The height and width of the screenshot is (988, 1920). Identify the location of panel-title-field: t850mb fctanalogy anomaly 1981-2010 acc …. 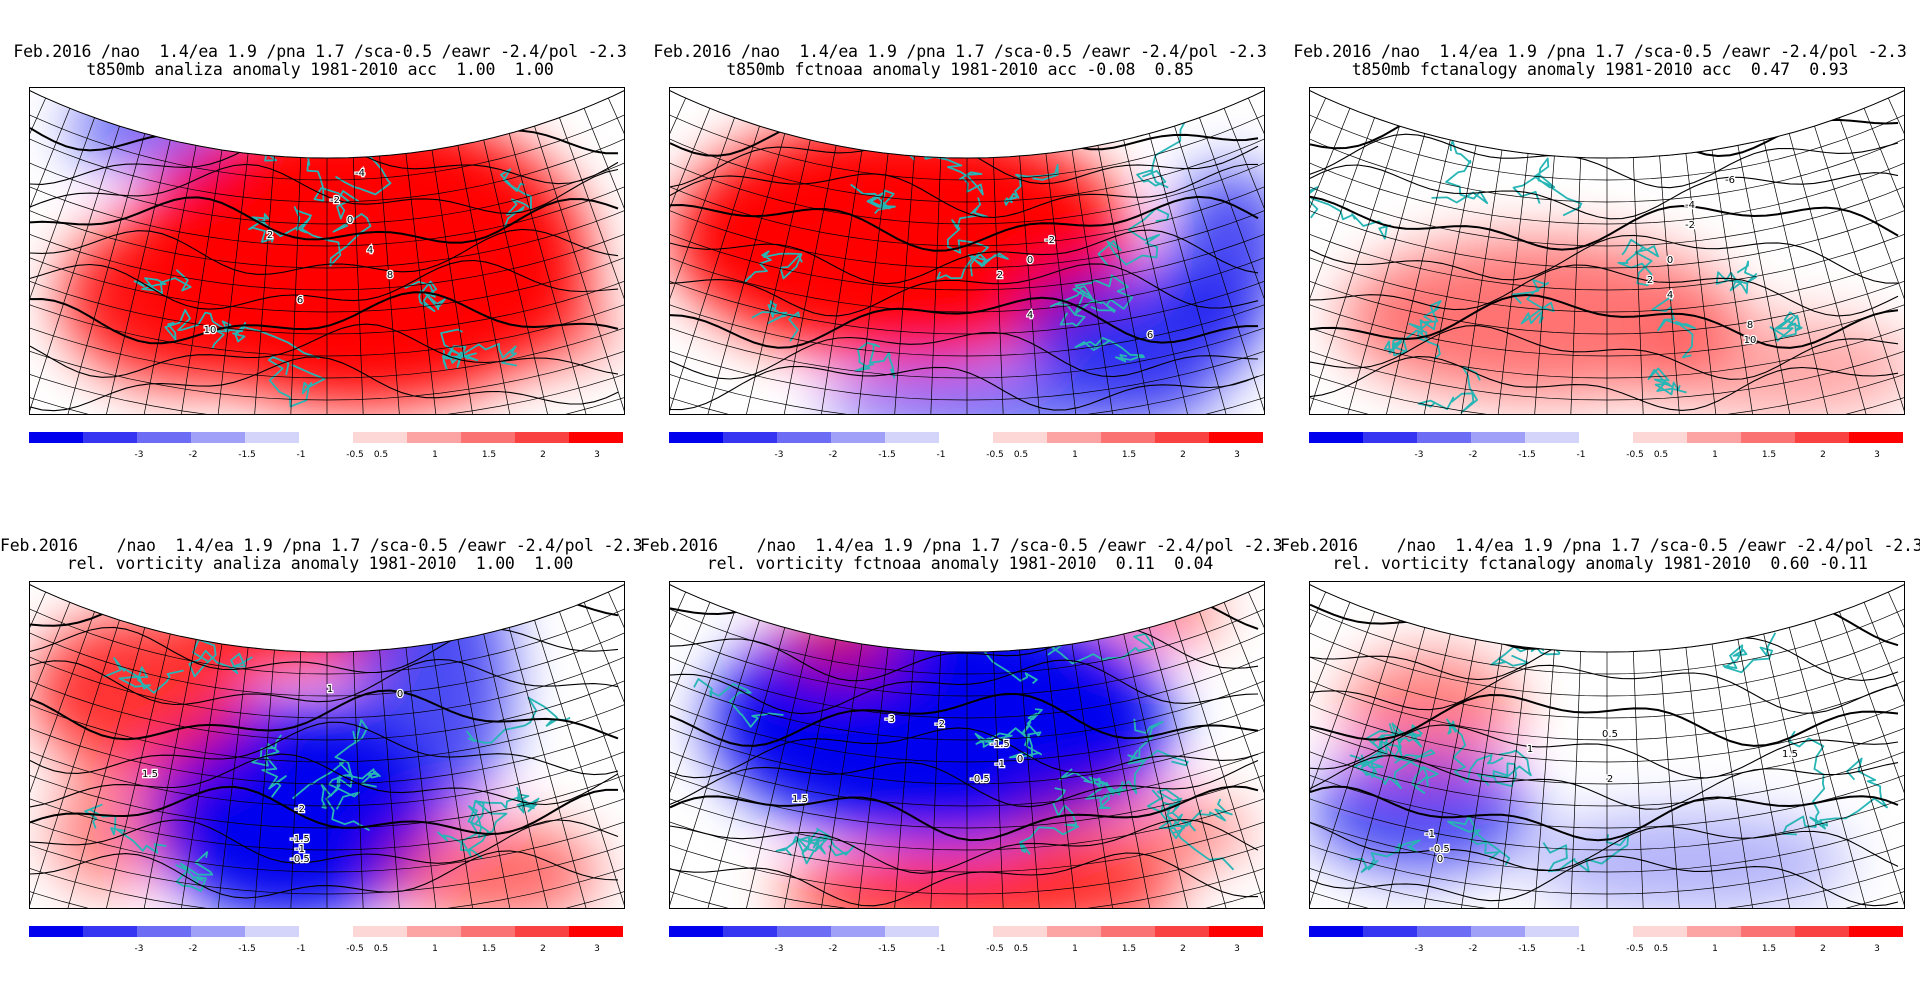
(1600, 69).